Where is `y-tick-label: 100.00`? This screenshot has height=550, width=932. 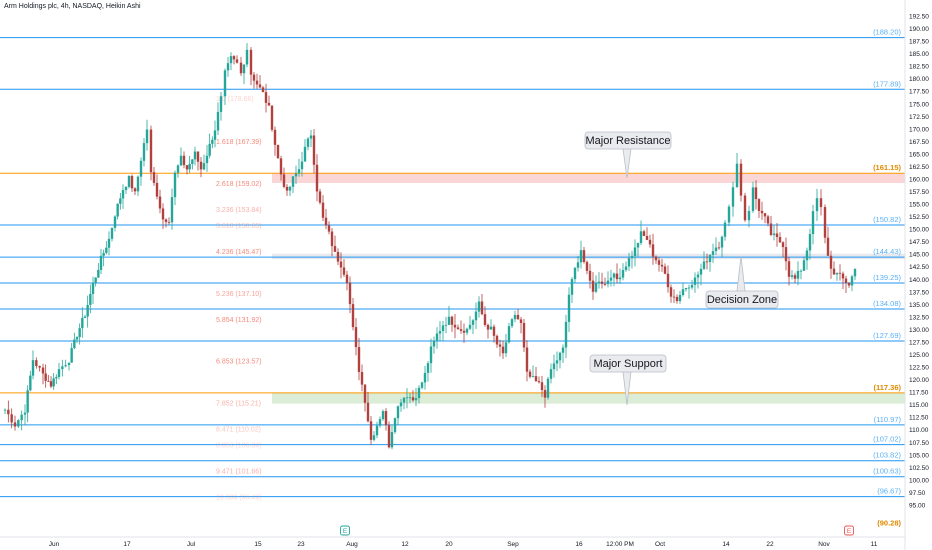
y-tick-label: 100.00 is located at coordinates (919, 480).